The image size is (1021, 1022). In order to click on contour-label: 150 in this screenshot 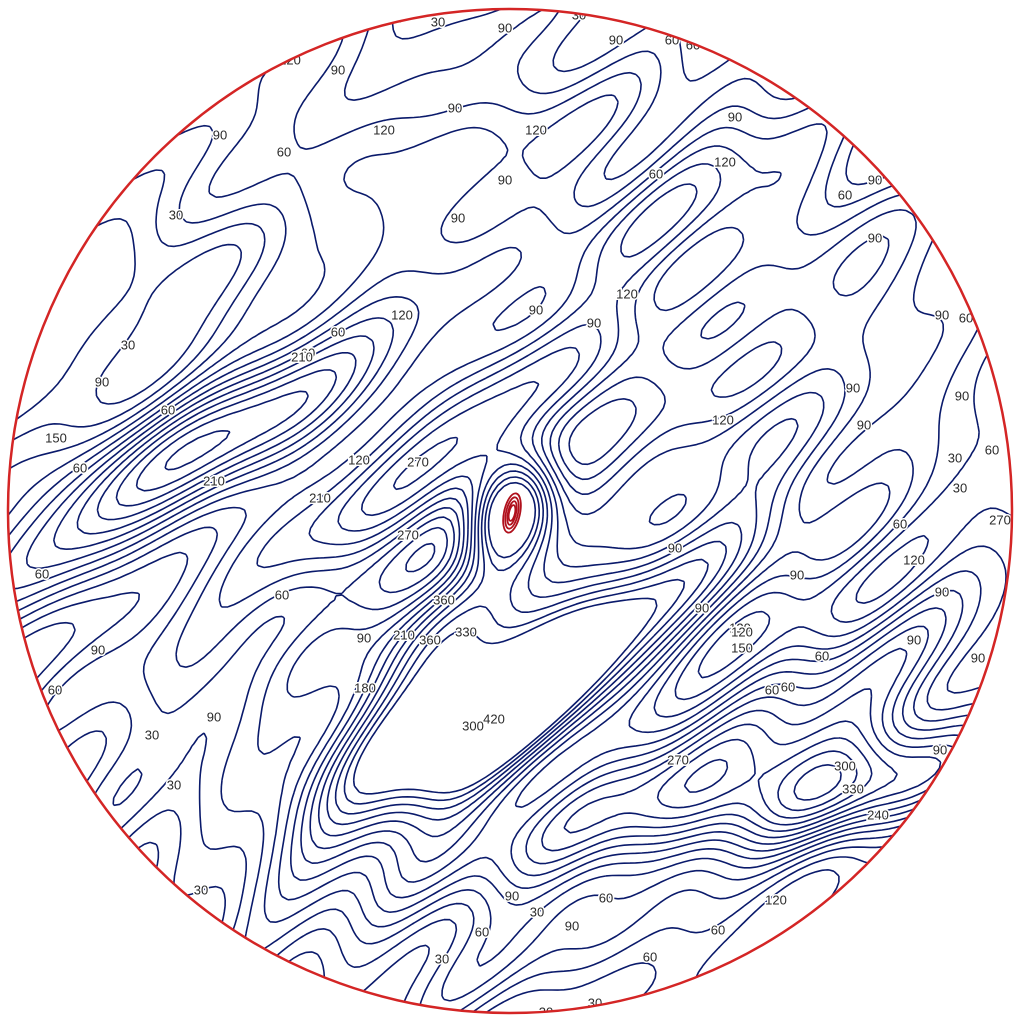, I will do `click(56, 438)`.